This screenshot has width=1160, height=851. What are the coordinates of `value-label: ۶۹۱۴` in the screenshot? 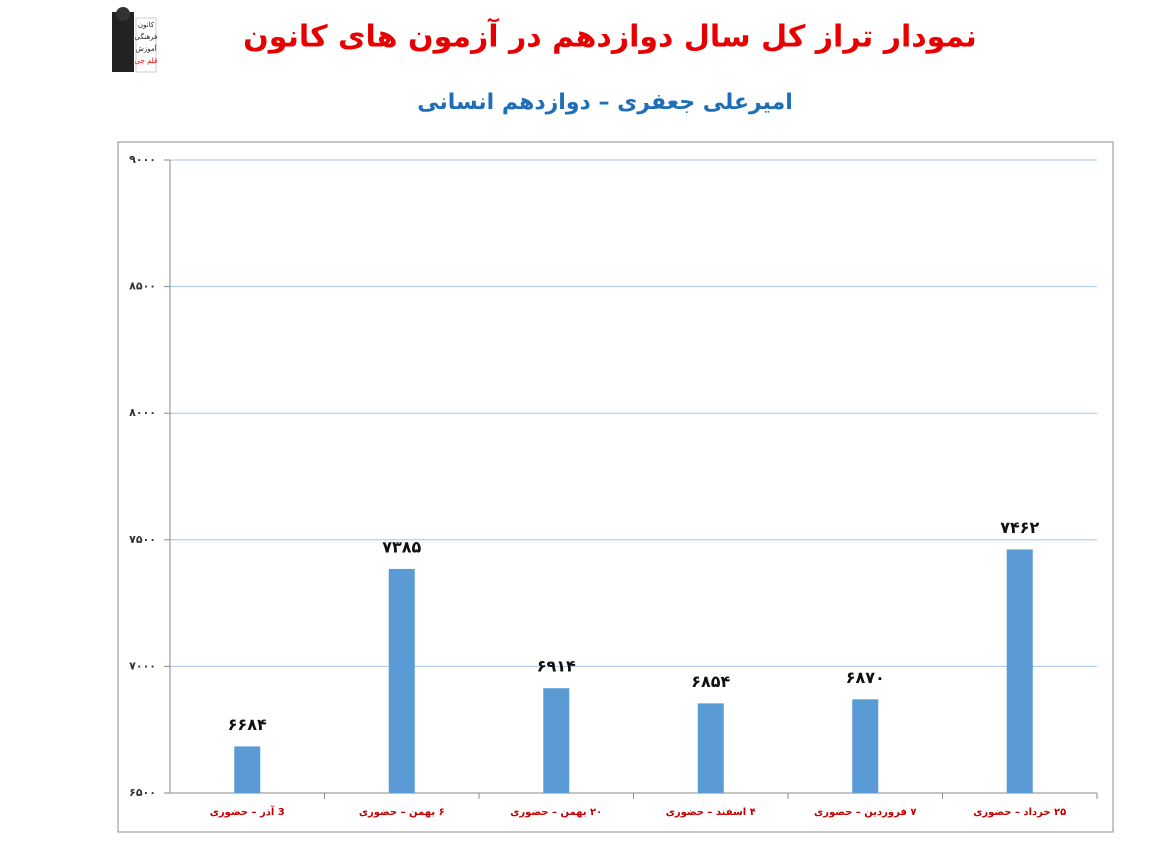 It's located at (556, 666).